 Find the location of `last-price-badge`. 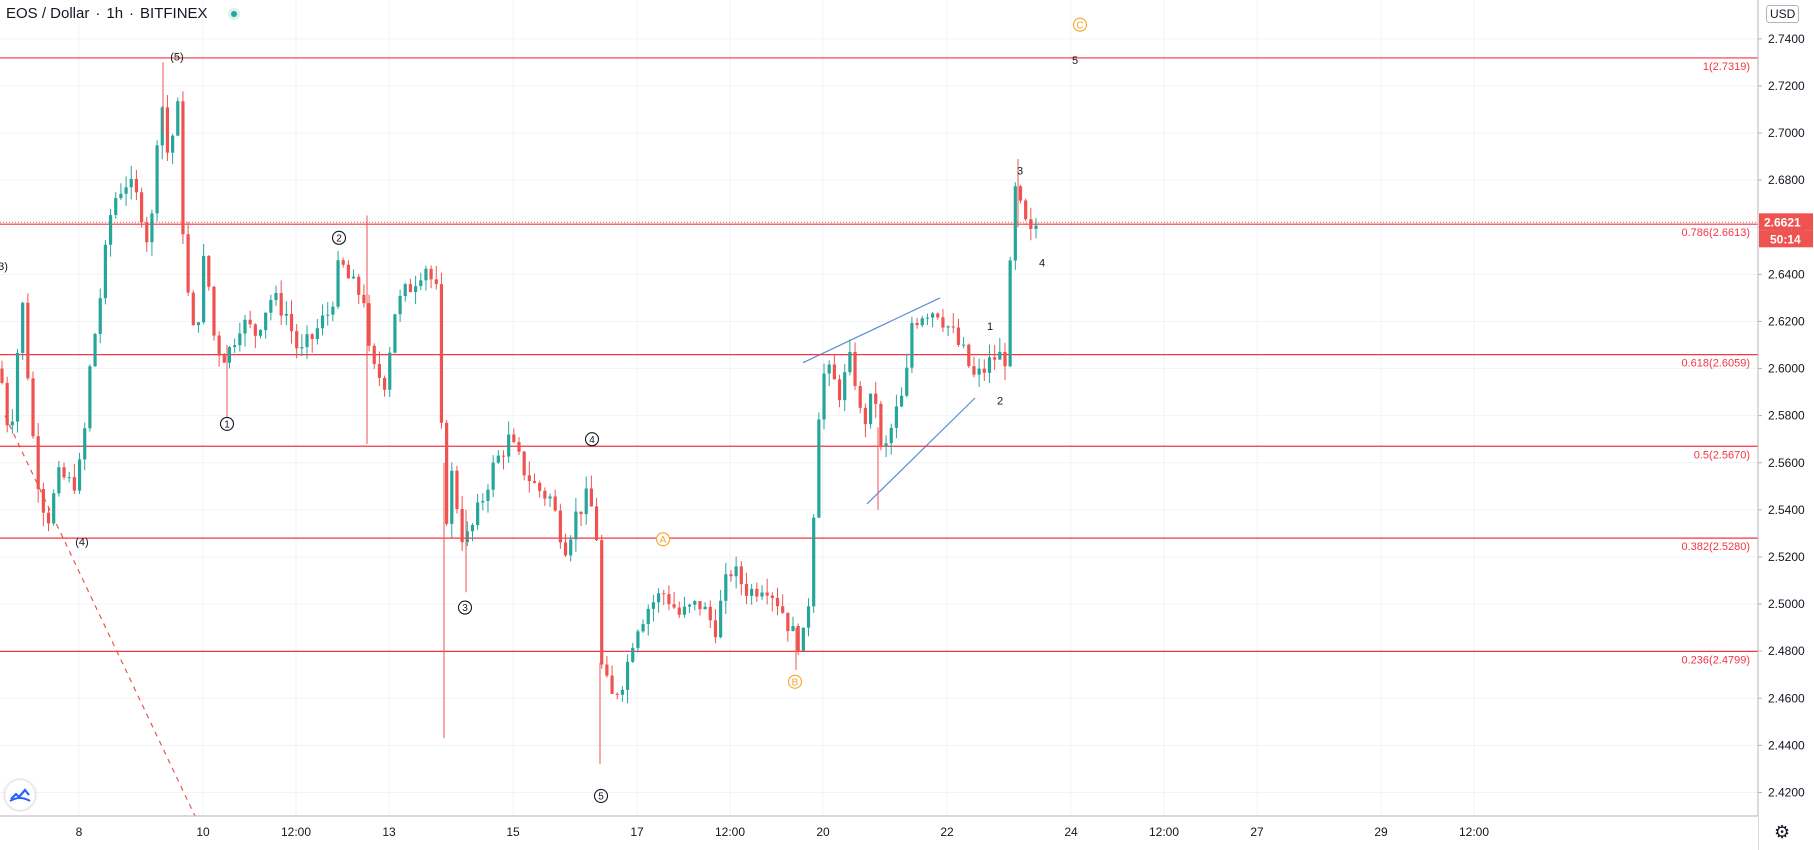

last-price-badge is located at coordinates (1786, 222).